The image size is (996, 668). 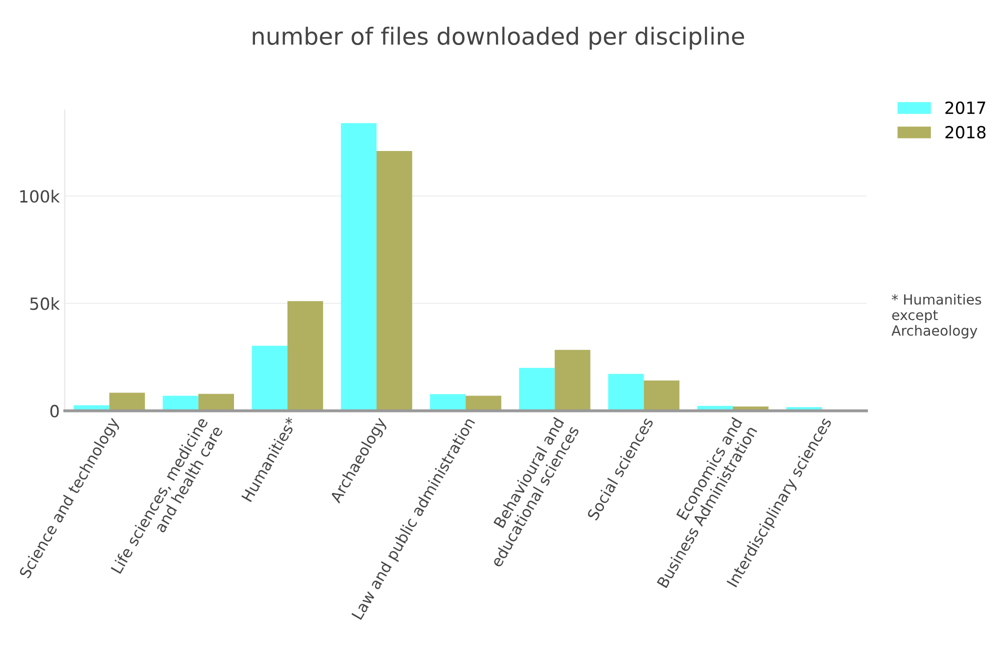 I want to click on legend-label: 2018, so click(x=965, y=132).